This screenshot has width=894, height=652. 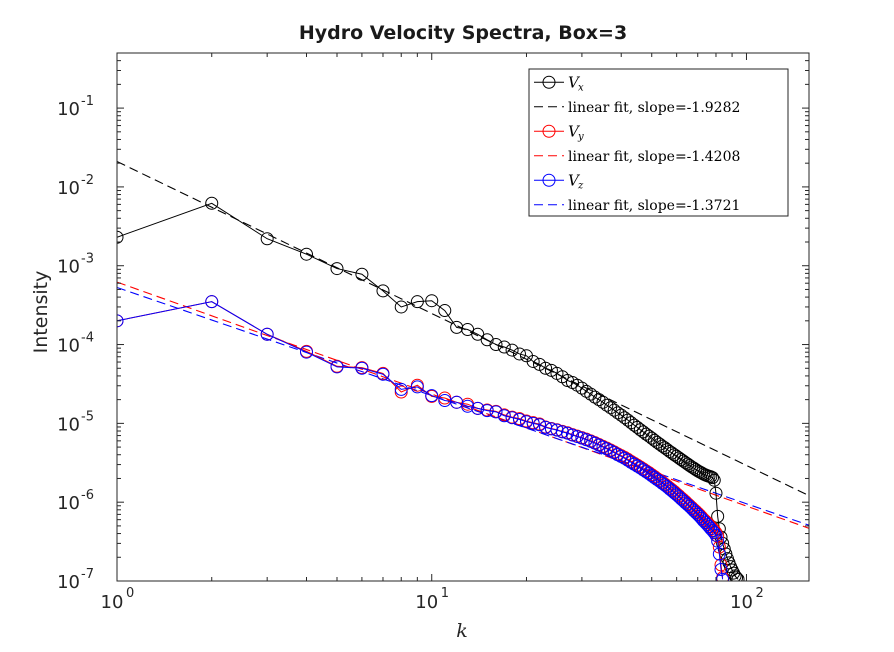 What do you see at coordinates (87, 180) in the screenshot?
I see `y-tick-exponent: -2` at bounding box center [87, 180].